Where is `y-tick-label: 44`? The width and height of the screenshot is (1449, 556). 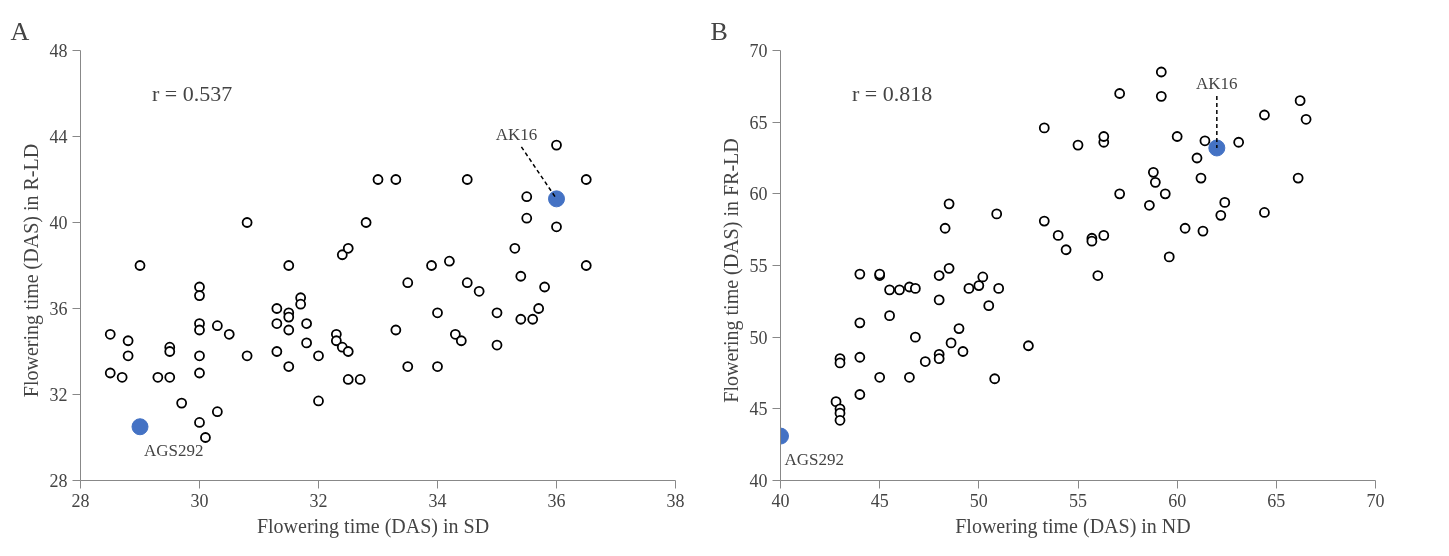 y-tick-label: 44 is located at coordinates (58, 137).